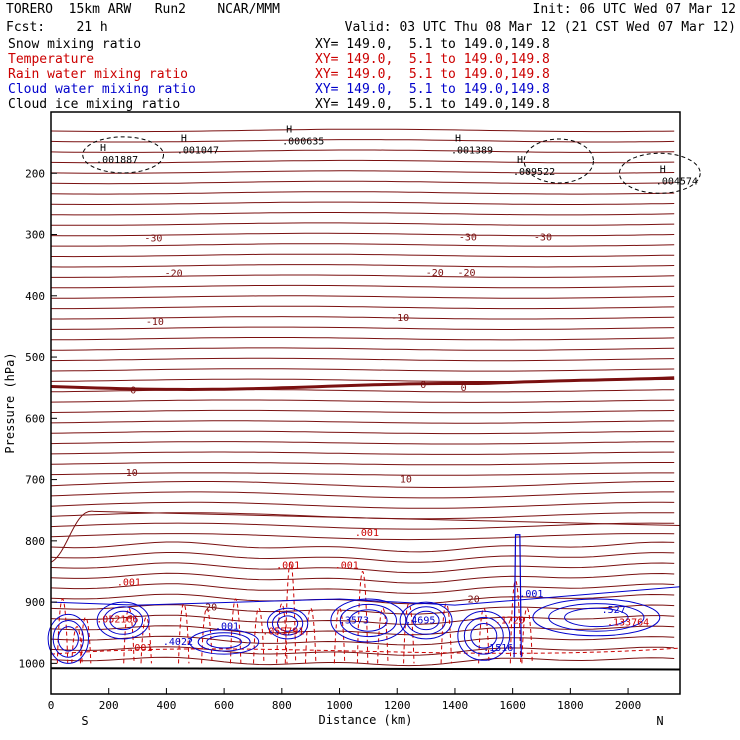 This screenshot has height=740, width=740. What do you see at coordinates (420, 621) in the screenshot?
I see `cloud-water-label-3: .4695` at bounding box center [420, 621].